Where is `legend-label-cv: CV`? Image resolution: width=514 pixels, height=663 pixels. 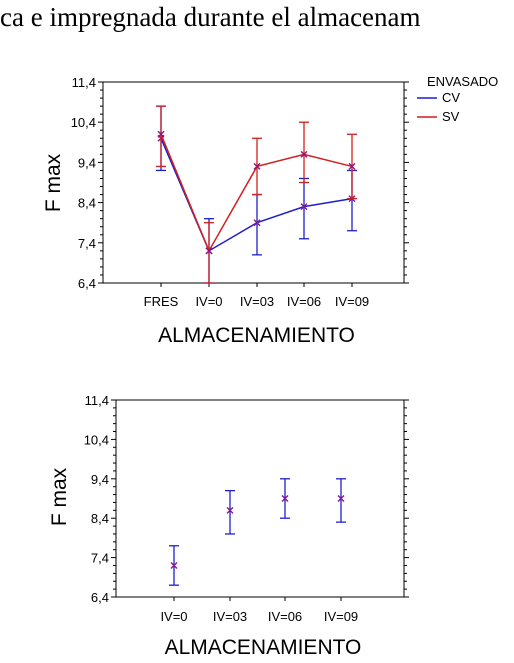
legend-label-cv: CV is located at coordinates (451, 97).